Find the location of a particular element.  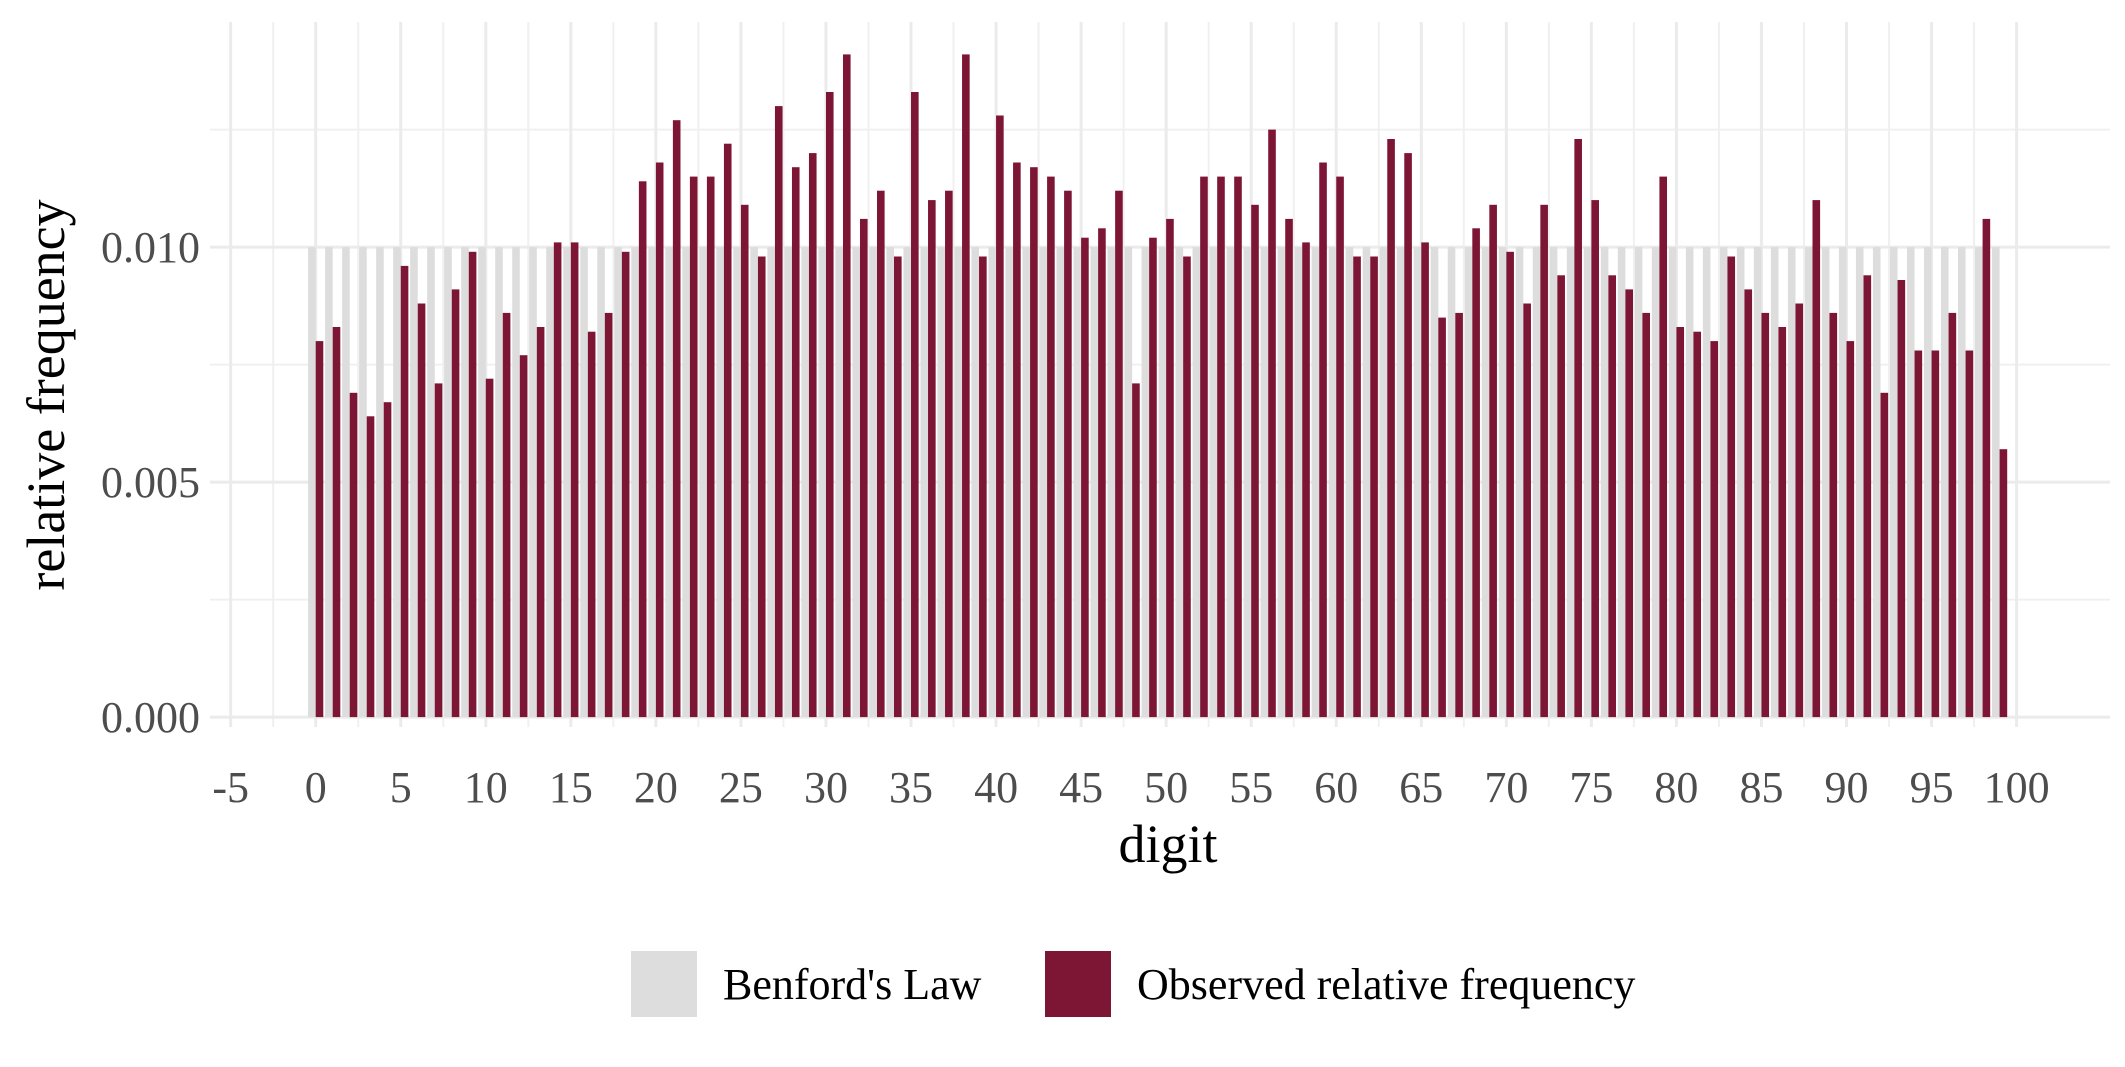

x-tick-label: 65 is located at coordinates (1421, 787).